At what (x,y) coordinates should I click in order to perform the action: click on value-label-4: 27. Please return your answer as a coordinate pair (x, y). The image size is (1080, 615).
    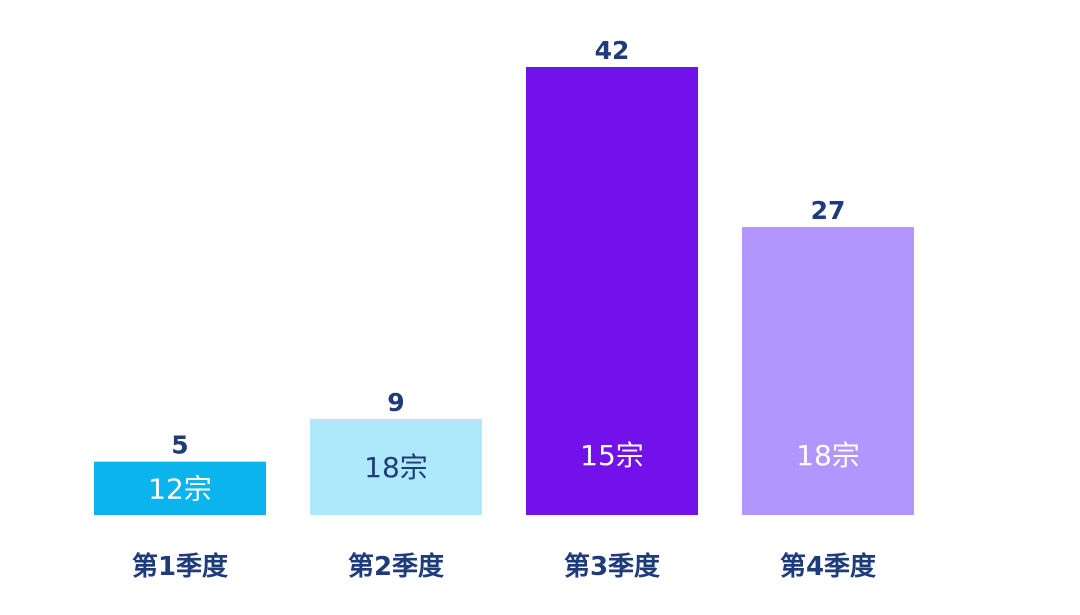
    Looking at the image, I should click on (828, 210).